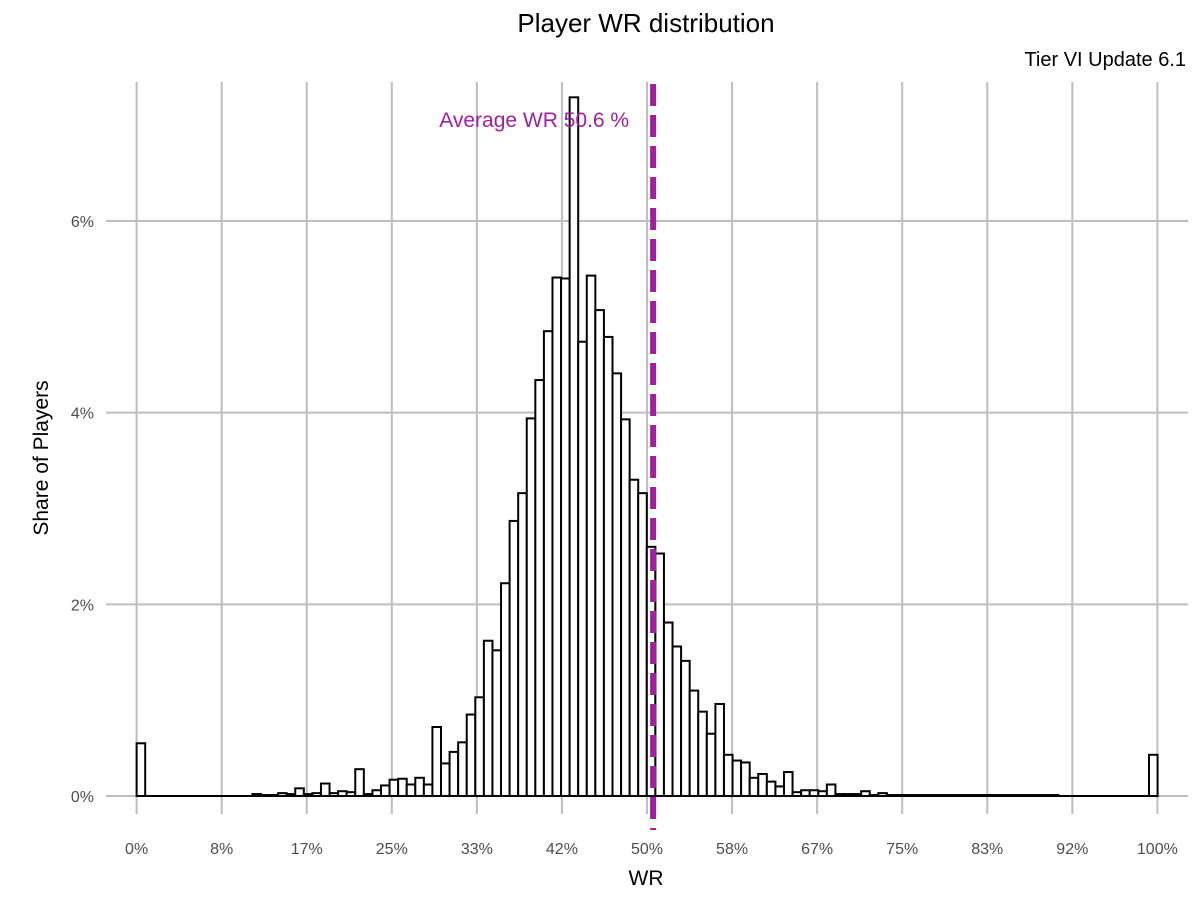 The image size is (1200, 900). Describe the element at coordinates (41, 457) in the screenshot. I see `y-axis-title: Share of Players` at that location.